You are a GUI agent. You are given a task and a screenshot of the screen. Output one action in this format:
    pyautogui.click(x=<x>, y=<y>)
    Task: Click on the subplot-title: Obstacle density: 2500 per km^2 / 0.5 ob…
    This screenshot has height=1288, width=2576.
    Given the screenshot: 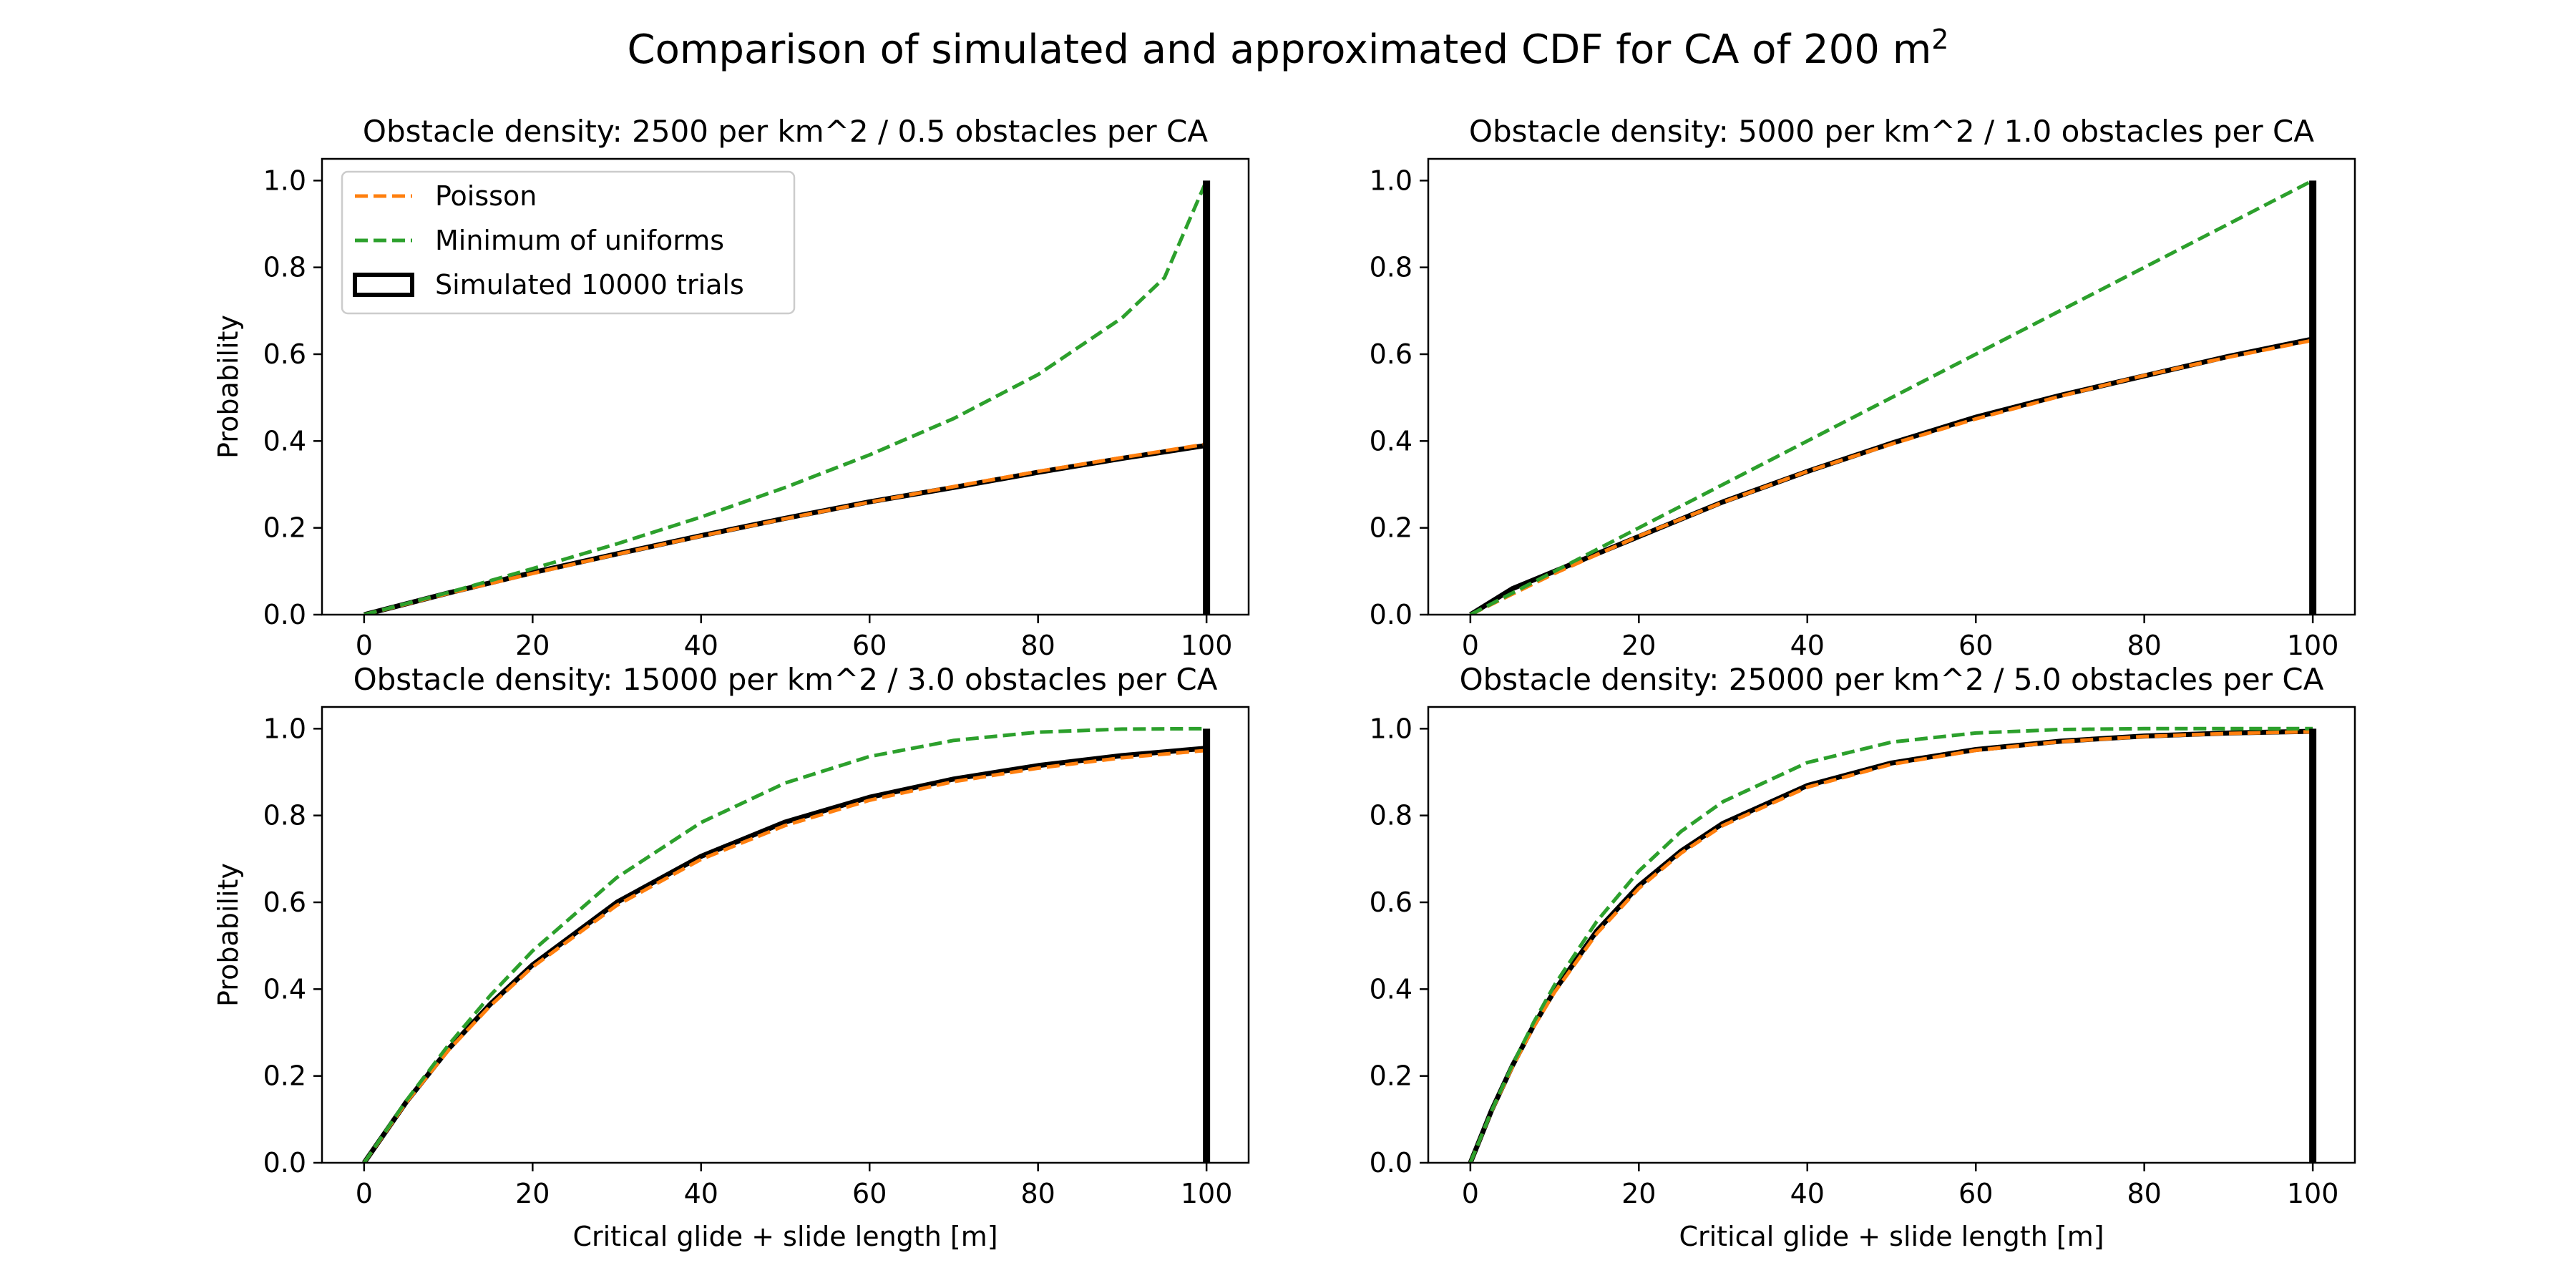 What is the action you would take?
    pyautogui.click(x=785, y=131)
    